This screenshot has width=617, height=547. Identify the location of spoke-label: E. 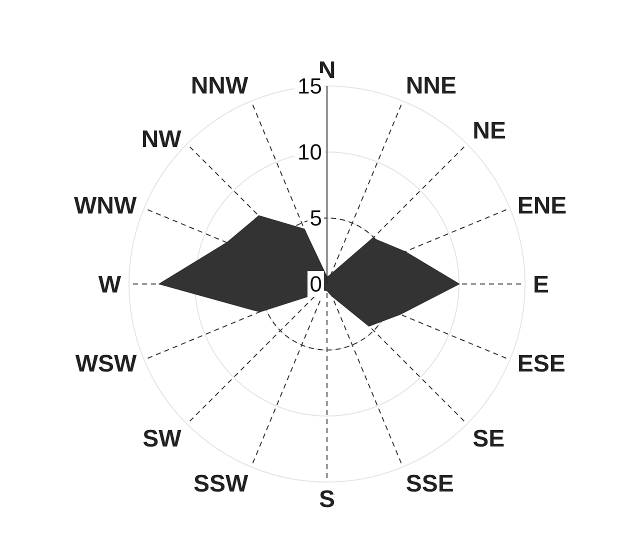
(541, 285).